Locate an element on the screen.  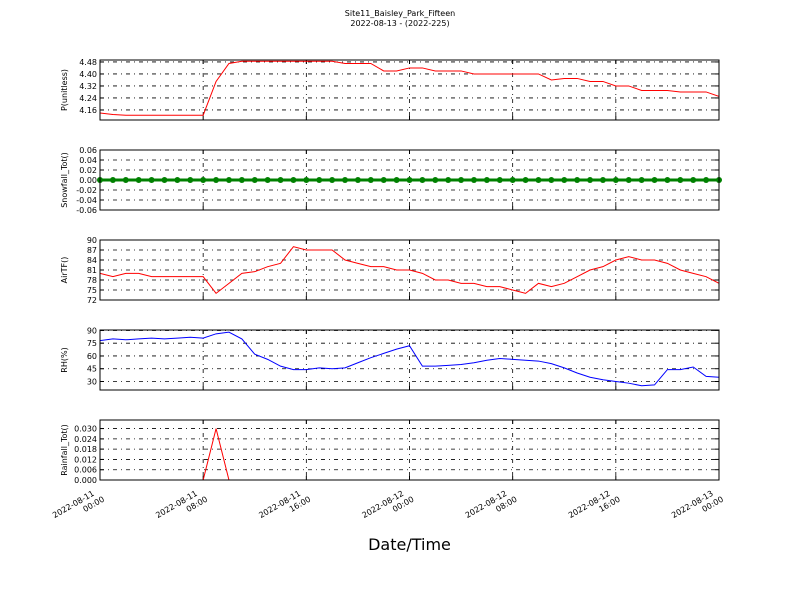
subplot: 4.16 4.24 4.32 4.40 4.48 P(unitless) is located at coordinates (390, 89).